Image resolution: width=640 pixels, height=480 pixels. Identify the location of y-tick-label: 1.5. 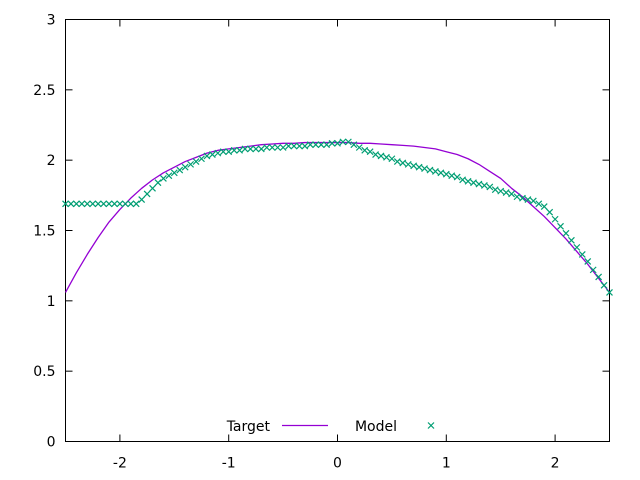
(44, 232).